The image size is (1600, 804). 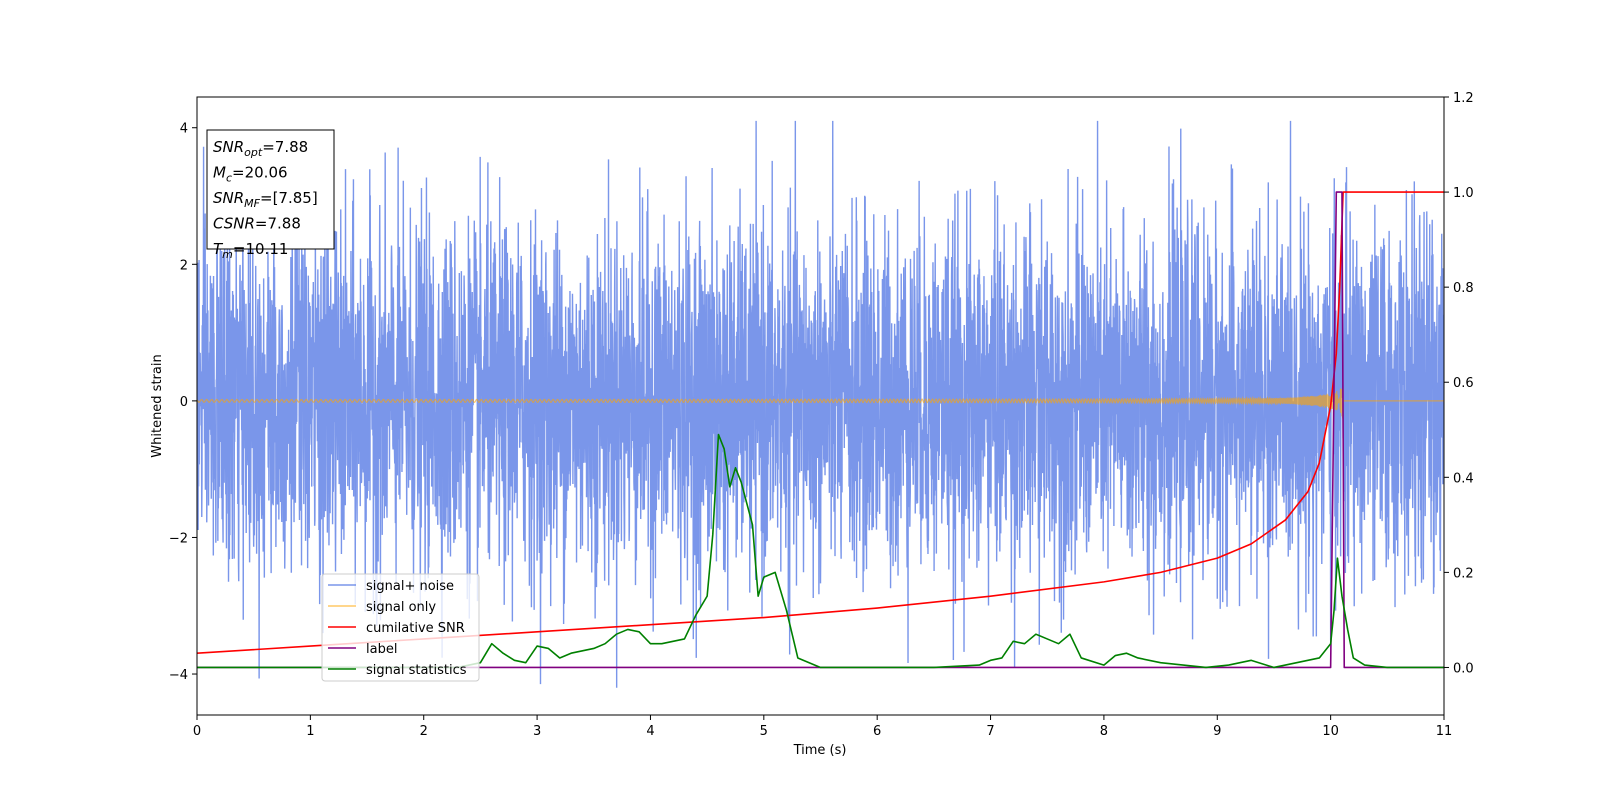 What do you see at coordinates (261, 249) in the screenshot?
I see `annotation-value: =10.11` at bounding box center [261, 249].